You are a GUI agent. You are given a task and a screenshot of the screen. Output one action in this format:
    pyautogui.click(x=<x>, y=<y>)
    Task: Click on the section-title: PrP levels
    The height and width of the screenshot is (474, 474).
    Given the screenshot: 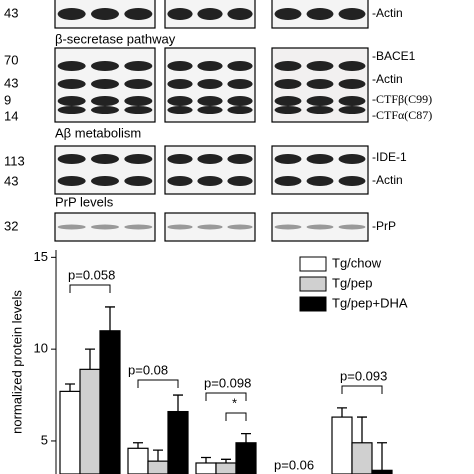 What is the action you would take?
    pyautogui.click(x=84, y=201)
    